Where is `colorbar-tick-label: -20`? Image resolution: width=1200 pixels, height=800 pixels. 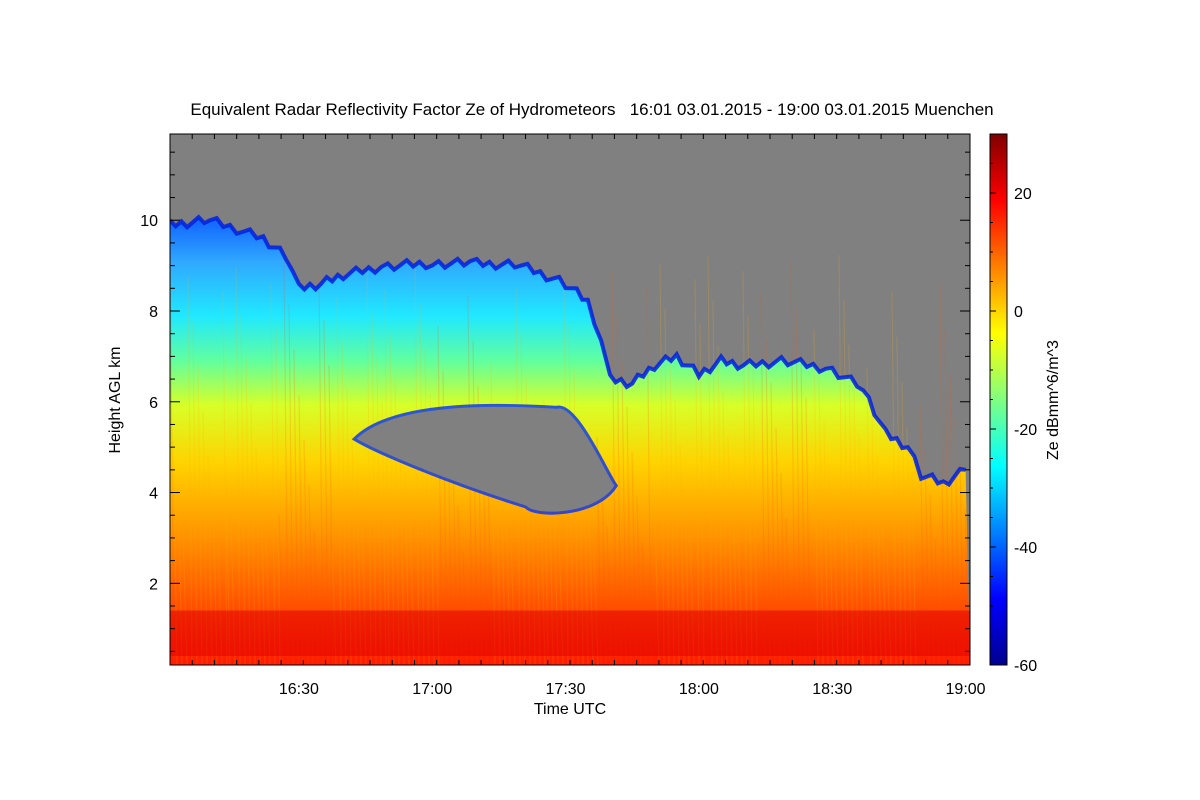
colorbar-tick-label: -20 is located at coordinates (1025, 430).